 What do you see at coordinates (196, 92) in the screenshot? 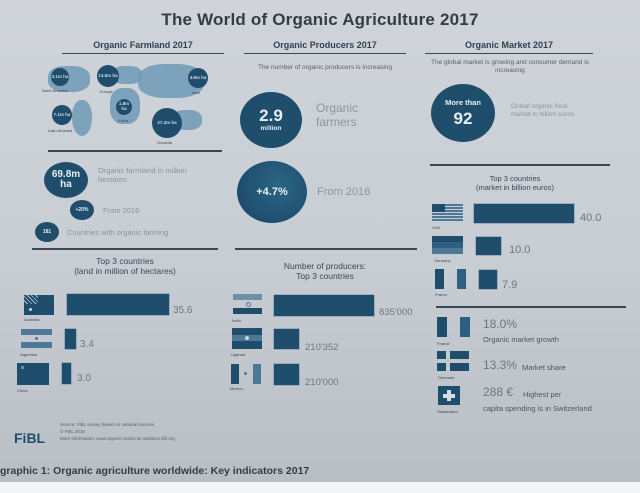
I see `label-asia: Asia` at bounding box center [196, 92].